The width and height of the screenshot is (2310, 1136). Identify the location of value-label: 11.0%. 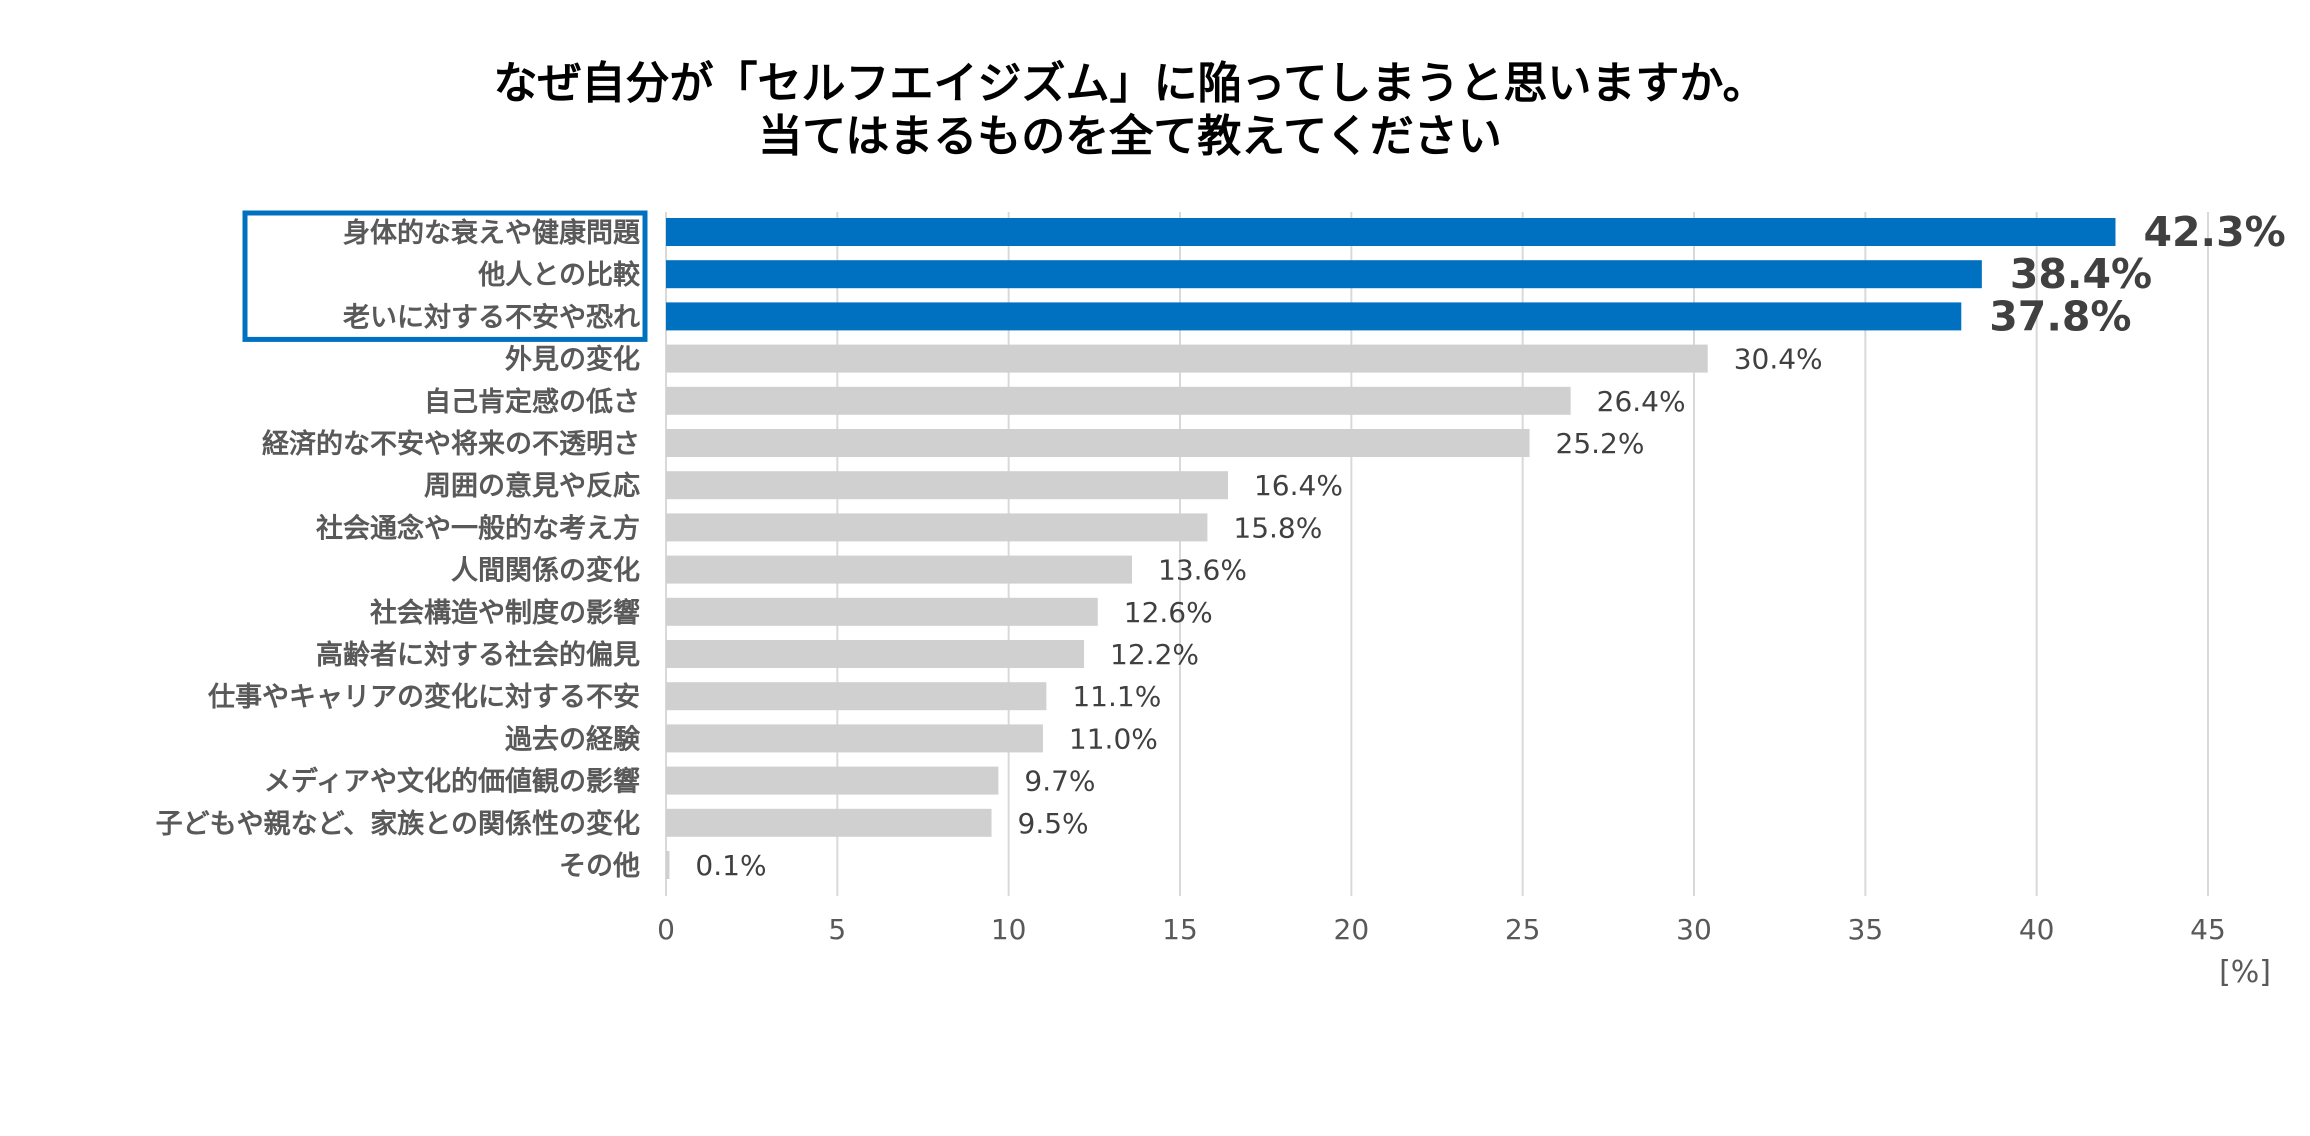
(1113, 738).